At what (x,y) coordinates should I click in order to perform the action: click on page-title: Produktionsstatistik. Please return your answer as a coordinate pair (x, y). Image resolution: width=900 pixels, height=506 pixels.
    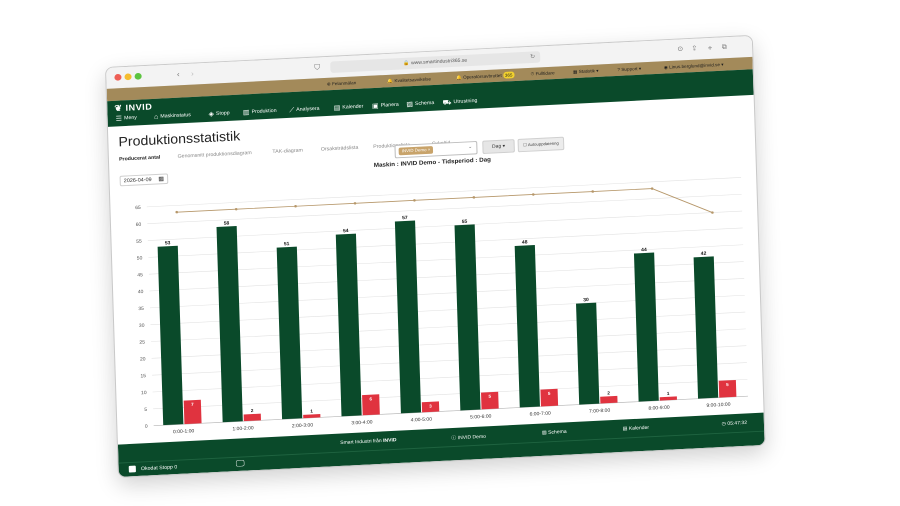
    Looking at the image, I should click on (179, 138).